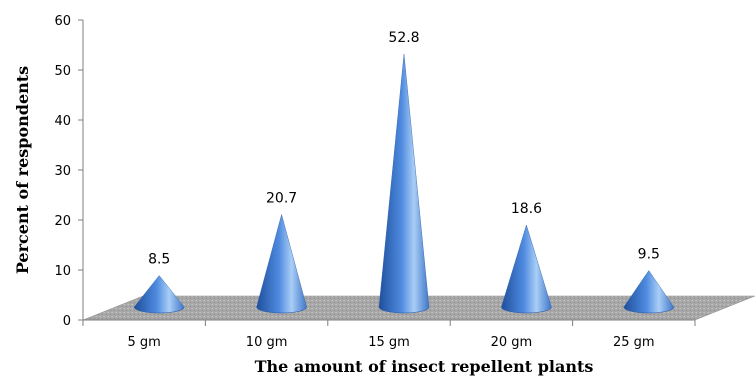  What do you see at coordinates (62, 21) in the screenshot?
I see `y-tick-label: 60` at bounding box center [62, 21].